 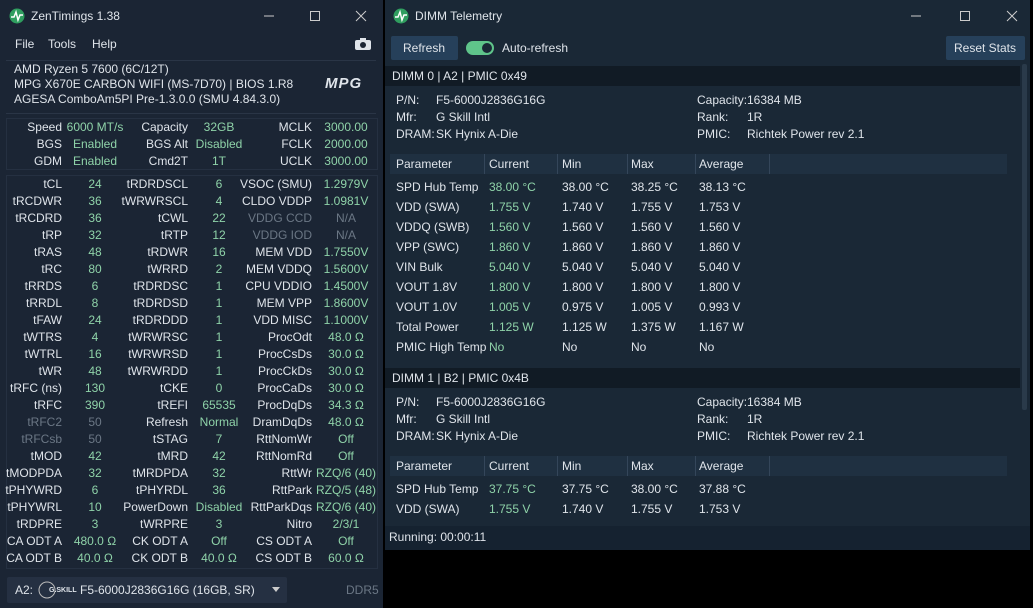 I want to click on timing-label: tRP, so click(x=51, y=235).